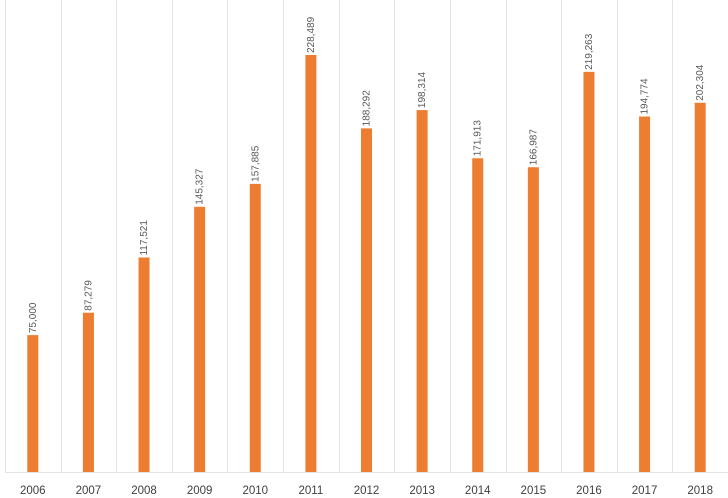 The height and width of the screenshot is (498, 728). What do you see at coordinates (311, 491) in the screenshot?
I see `x-tick-2011: 2011` at bounding box center [311, 491].